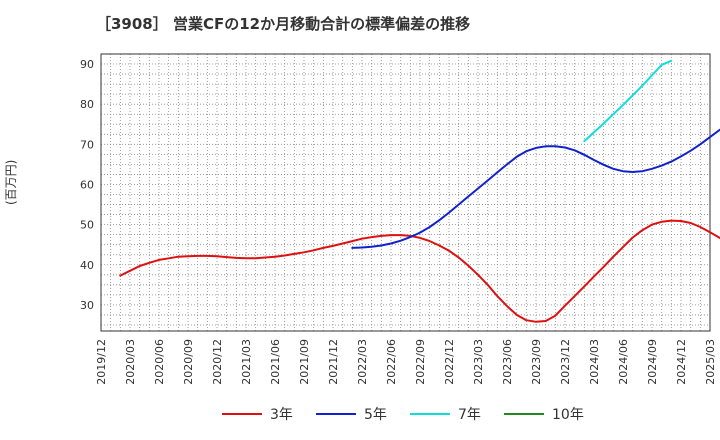  Describe the element at coordinates (681, 362) in the screenshot. I see `x-tick-label: 2024/12` at that location.